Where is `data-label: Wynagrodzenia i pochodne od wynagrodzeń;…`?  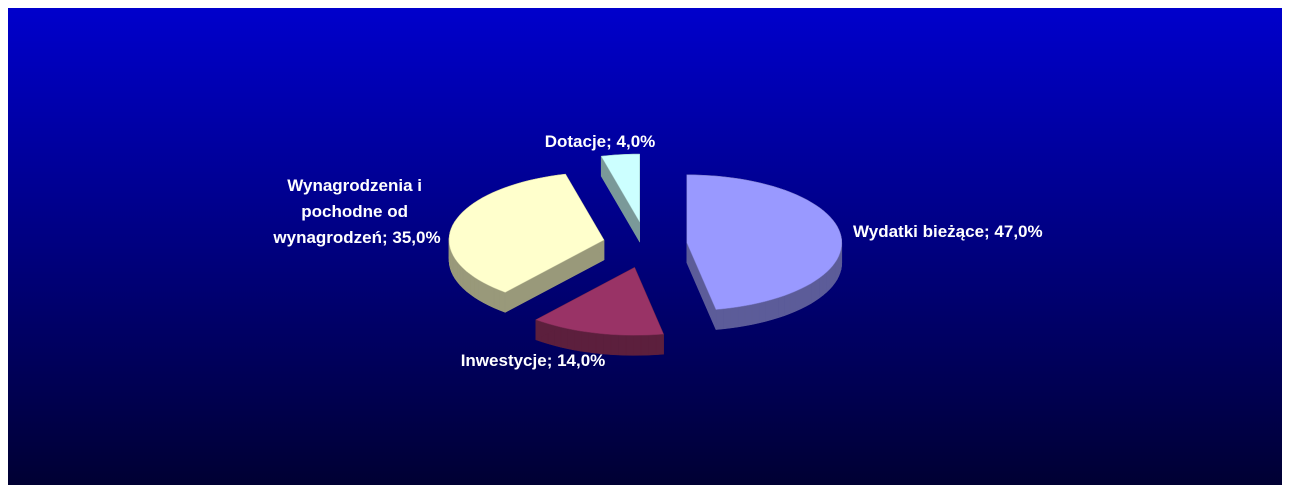
data-label: Wynagrodzenia i pochodne od wynagrodzeń;… is located at coordinates (356, 211).